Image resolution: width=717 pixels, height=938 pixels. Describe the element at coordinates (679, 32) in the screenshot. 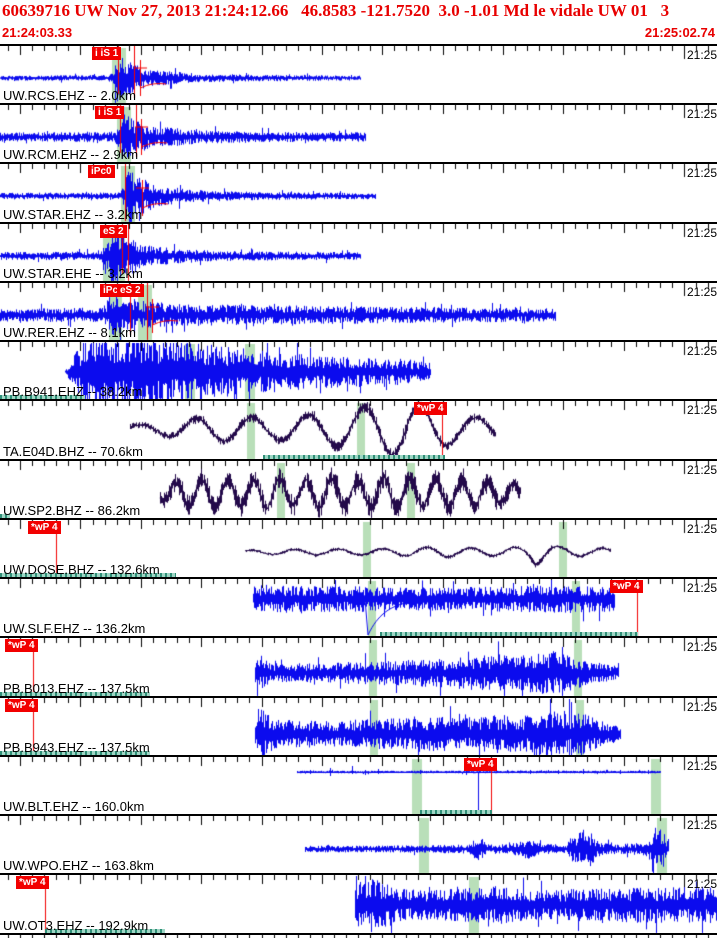

I see `window-end-time: 21:25:02.74` at that location.